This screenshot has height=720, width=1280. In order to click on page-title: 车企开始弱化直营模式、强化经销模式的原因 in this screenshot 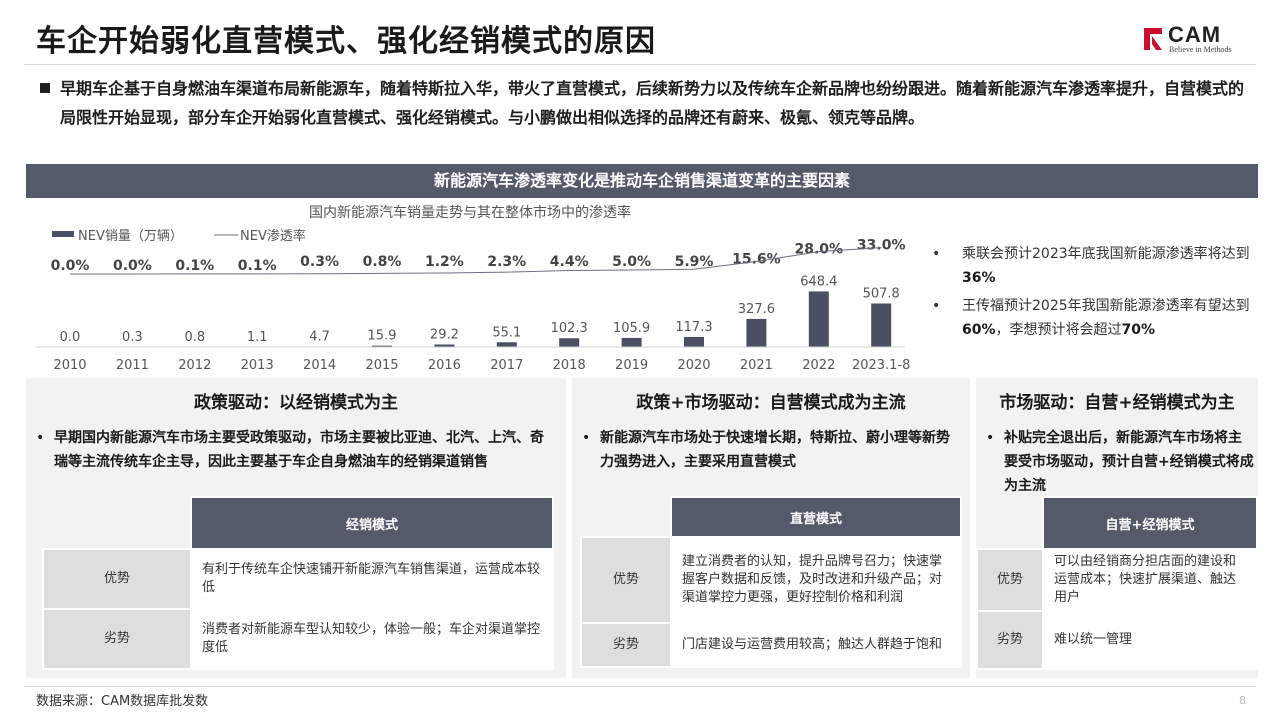, I will do `click(346, 41)`.